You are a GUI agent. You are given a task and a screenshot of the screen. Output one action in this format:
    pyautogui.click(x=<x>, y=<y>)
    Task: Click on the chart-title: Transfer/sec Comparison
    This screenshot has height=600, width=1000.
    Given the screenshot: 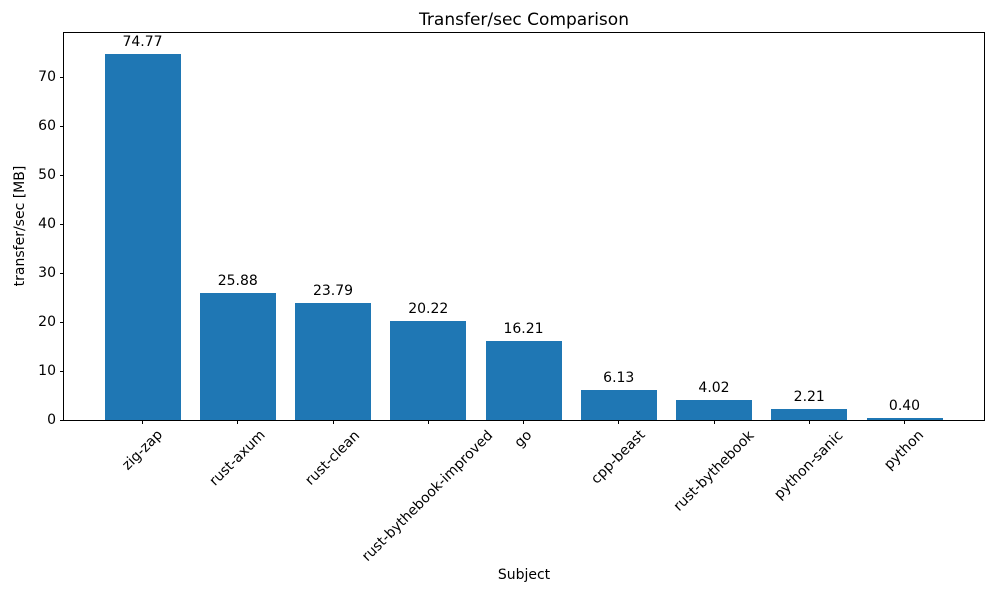 What is the action you would take?
    pyautogui.click(x=524, y=20)
    